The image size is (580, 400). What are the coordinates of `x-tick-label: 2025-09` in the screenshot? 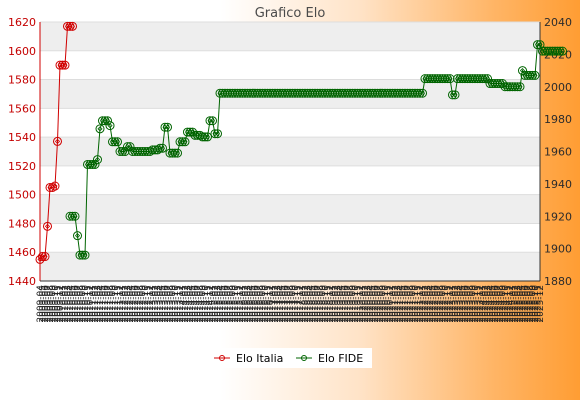 It's located at (534, 304).